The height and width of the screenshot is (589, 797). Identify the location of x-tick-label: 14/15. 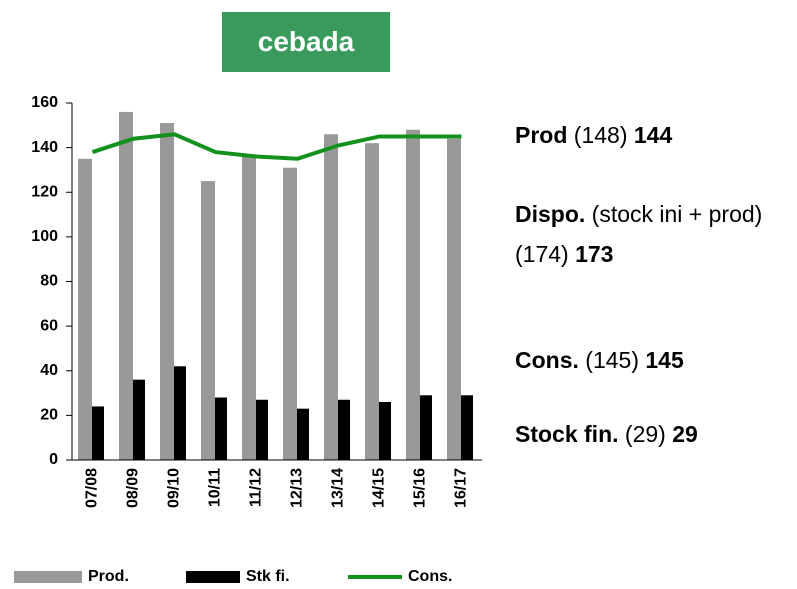
(379, 488).